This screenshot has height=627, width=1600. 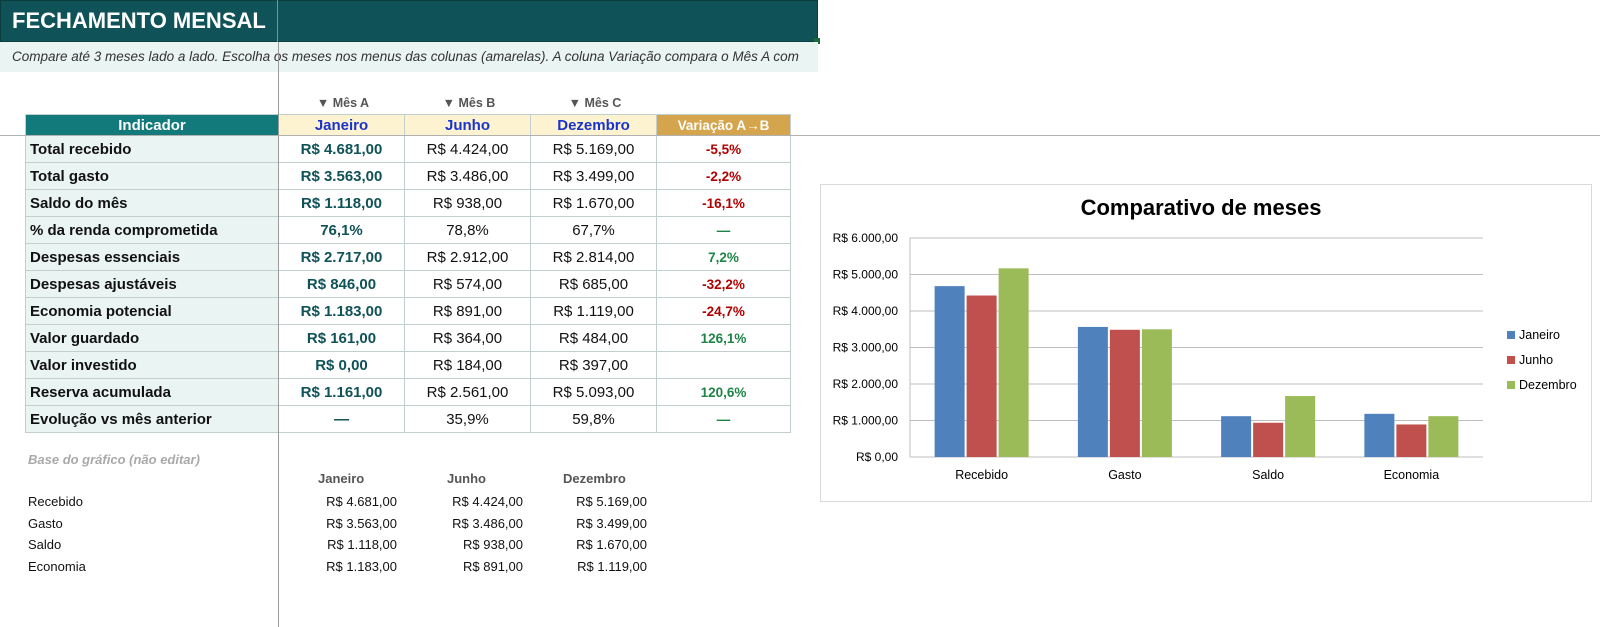 What do you see at coordinates (1013, 362) in the screenshot?
I see `bar-dezembro-recebido` at bounding box center [1013, 362].